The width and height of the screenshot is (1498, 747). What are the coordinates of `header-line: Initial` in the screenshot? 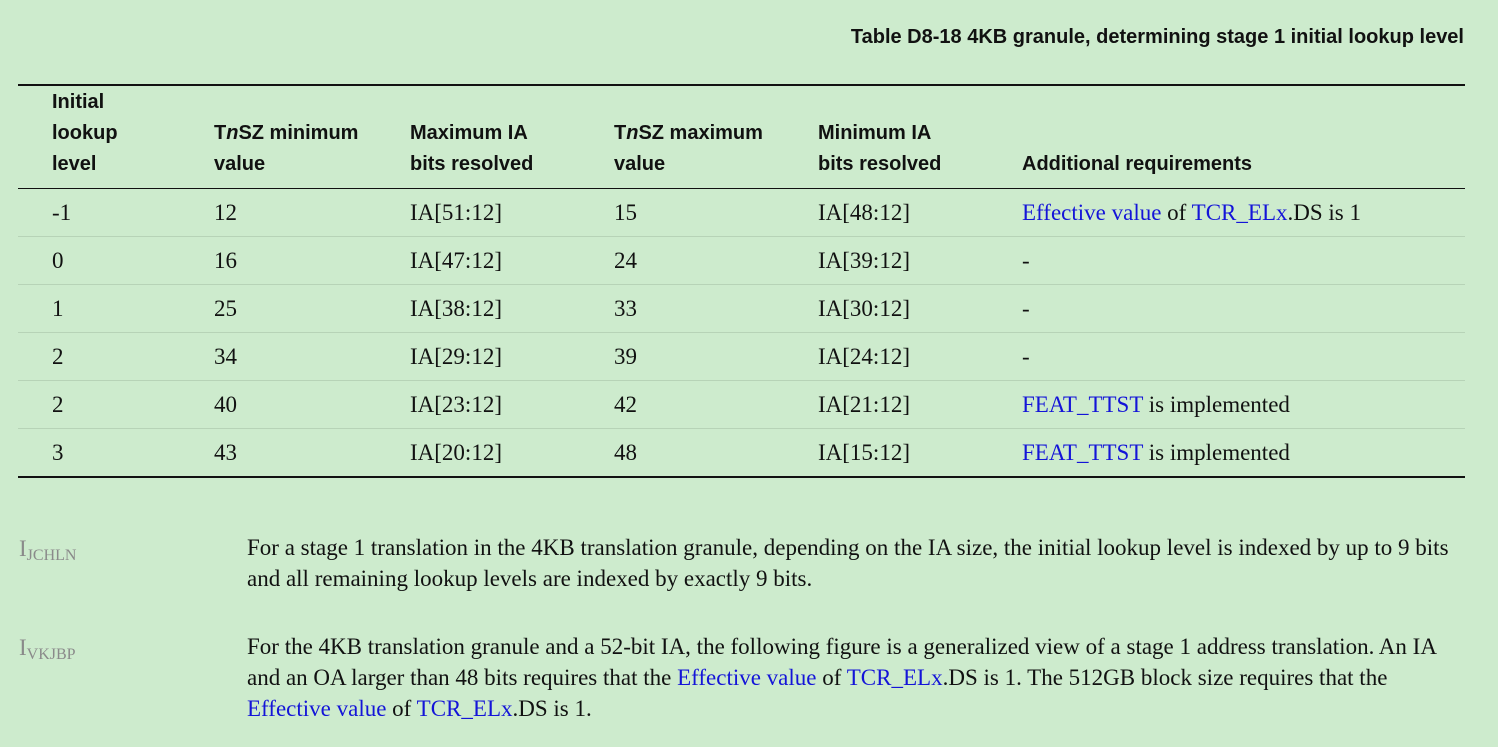 It's located at (78, 102).